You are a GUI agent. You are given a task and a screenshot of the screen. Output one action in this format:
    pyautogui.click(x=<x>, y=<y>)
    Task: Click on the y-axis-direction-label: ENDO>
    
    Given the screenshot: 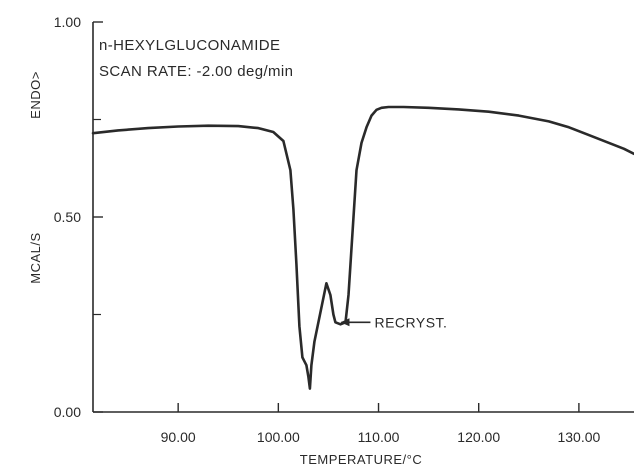 What is the action you would take?
    pyautogui.click(x=35, y=95)
    